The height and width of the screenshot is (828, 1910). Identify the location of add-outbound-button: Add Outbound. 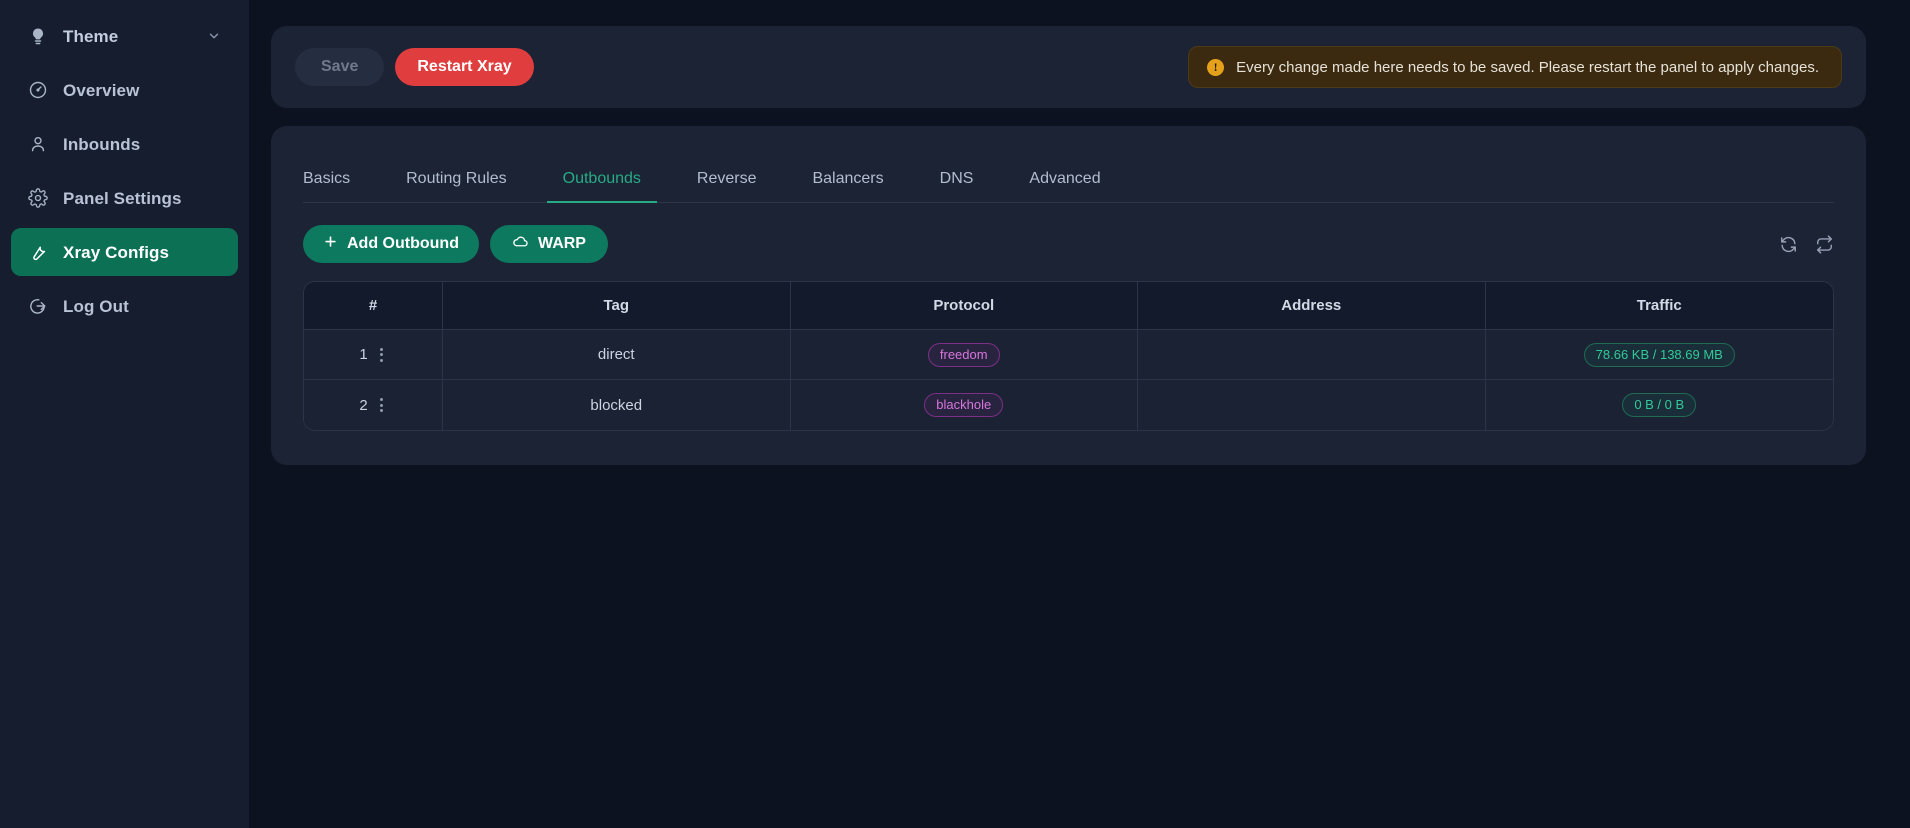
(391, 244).